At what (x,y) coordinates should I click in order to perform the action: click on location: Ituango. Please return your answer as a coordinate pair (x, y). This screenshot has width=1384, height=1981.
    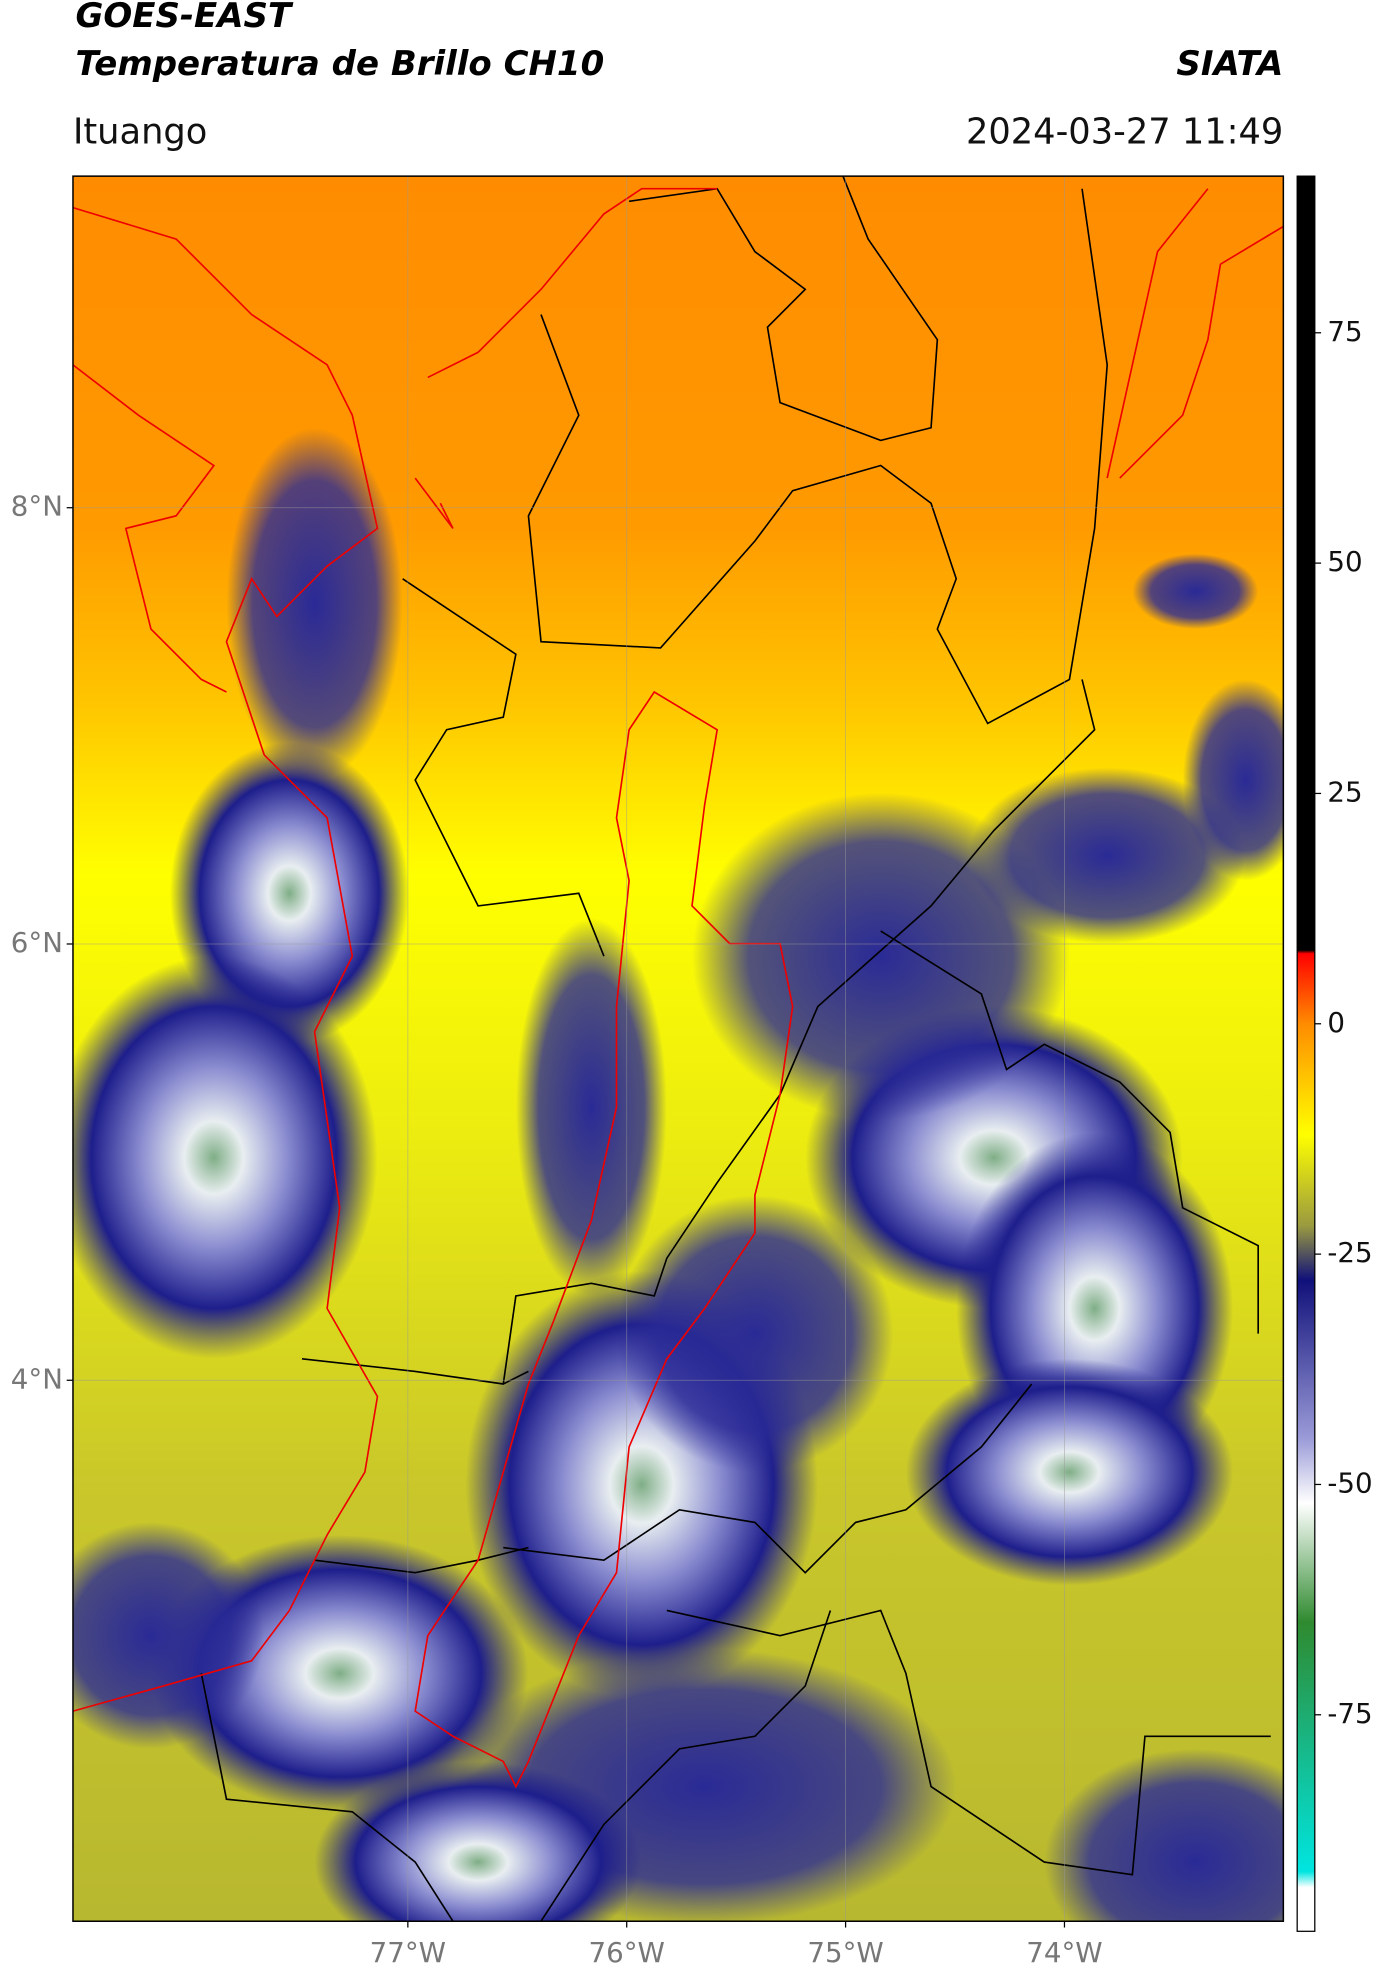
    Looking at the image, I should click on (140, 131).